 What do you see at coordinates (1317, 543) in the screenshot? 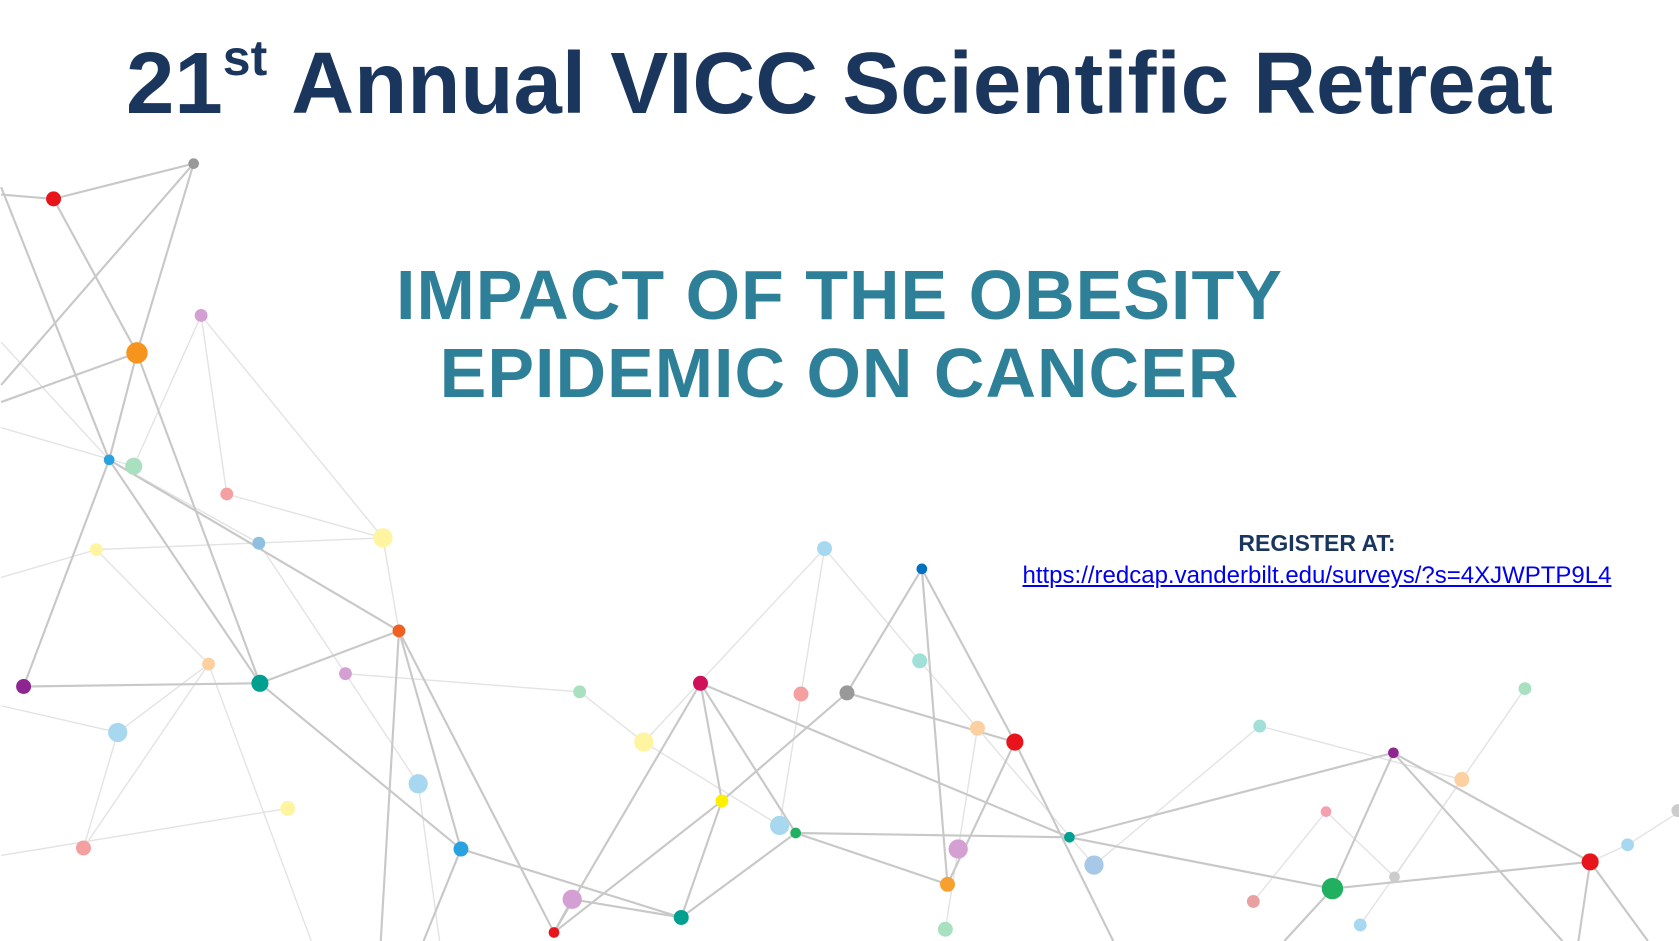
I see `register-label: REGISTER AT:` at bounding box center [1317, 543].